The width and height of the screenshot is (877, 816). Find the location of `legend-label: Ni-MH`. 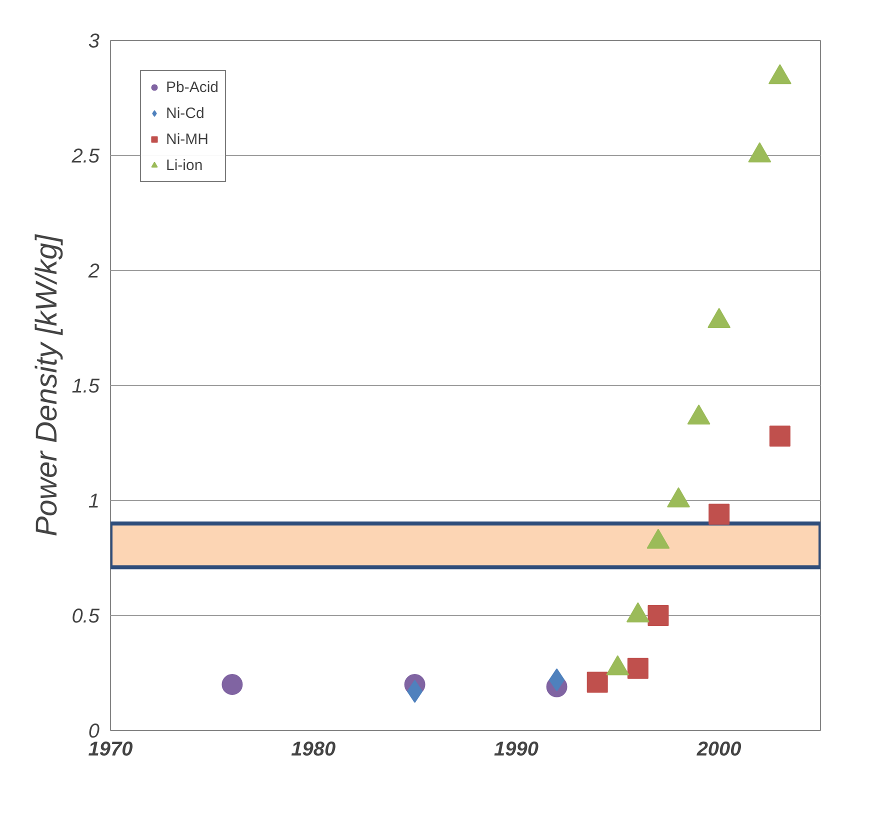

legend-label: Ni-MH is located at coordinates (187, 139).